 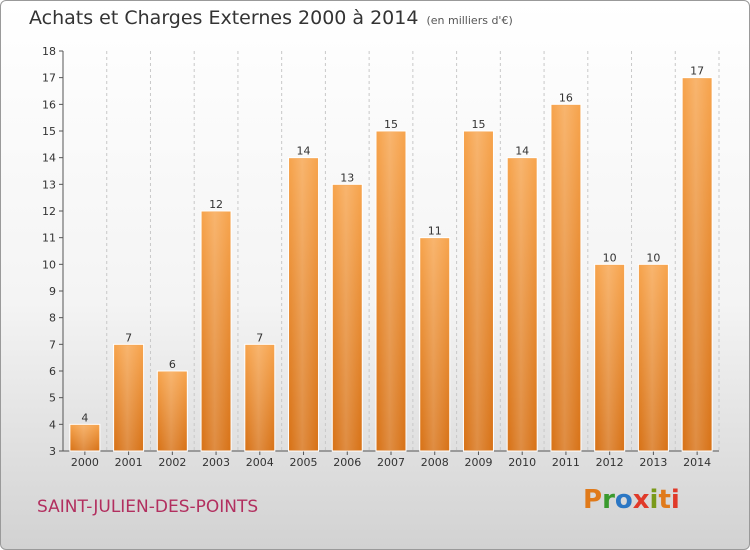 What do you see at coordinates (216, 204) in the screenshot?
I see `value-label: 12` at bounding box center [216, 204].